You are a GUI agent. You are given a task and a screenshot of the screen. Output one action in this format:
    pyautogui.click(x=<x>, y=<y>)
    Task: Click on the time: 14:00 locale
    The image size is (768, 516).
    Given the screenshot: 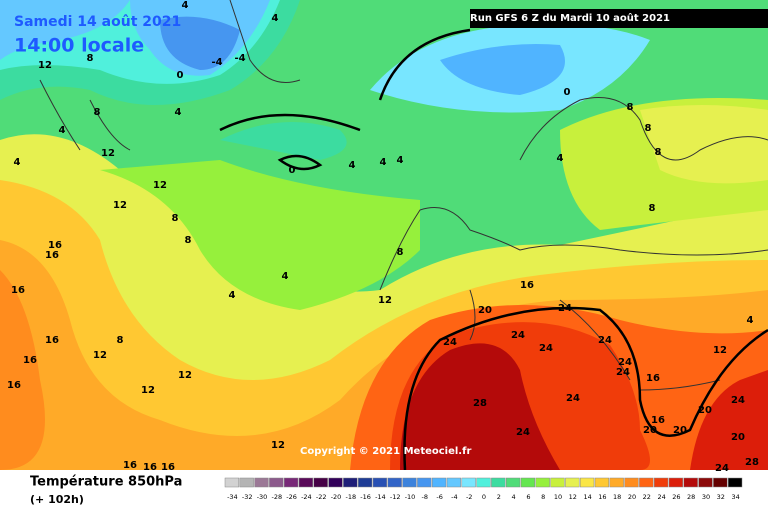 What is the action you would take?
    pyautogui.click(x=79, y=46)
    